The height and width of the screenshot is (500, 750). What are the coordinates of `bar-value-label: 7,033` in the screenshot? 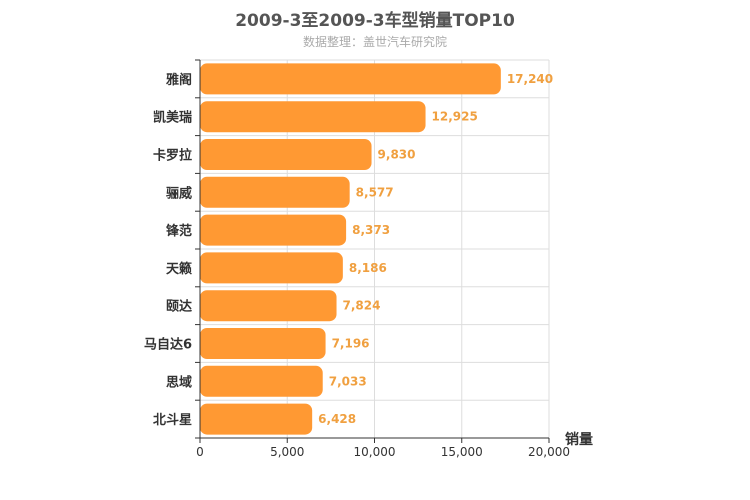 It's located at (348, 381).